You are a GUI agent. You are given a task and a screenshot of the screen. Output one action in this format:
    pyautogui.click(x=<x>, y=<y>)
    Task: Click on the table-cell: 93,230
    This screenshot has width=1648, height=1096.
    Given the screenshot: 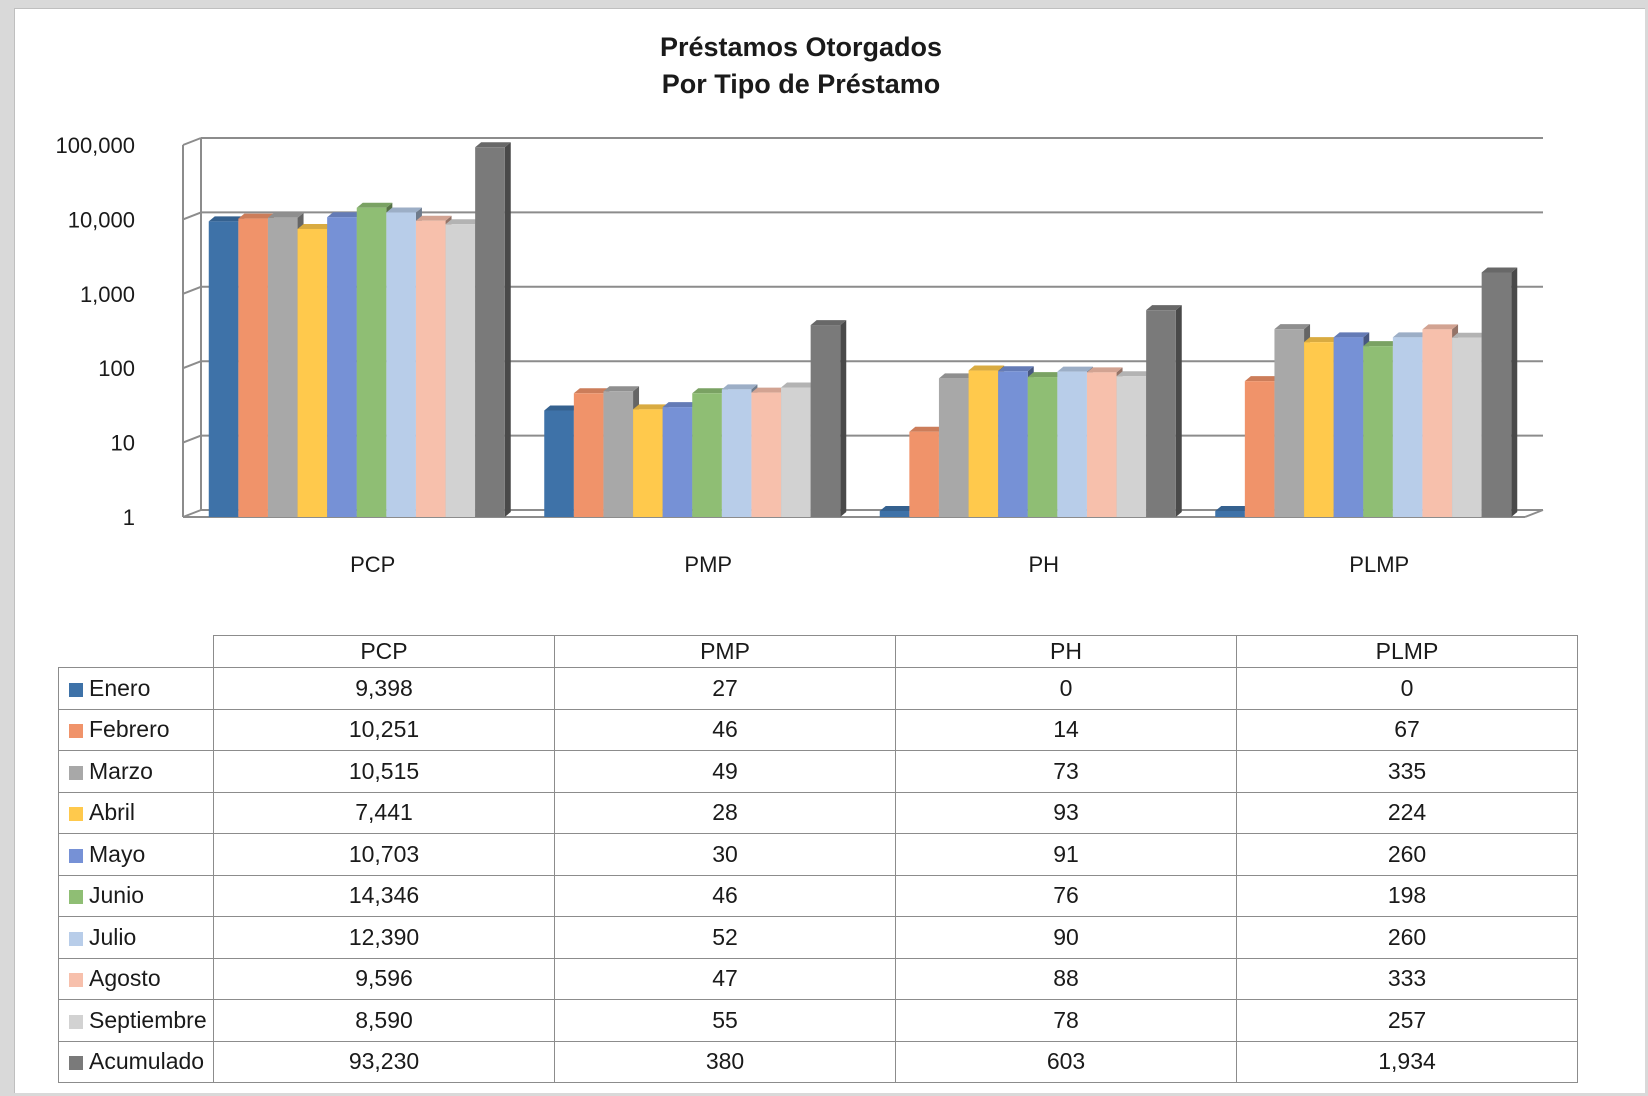 What is the action you would take?
    pyautogui.click(x=384, y=1061)
    